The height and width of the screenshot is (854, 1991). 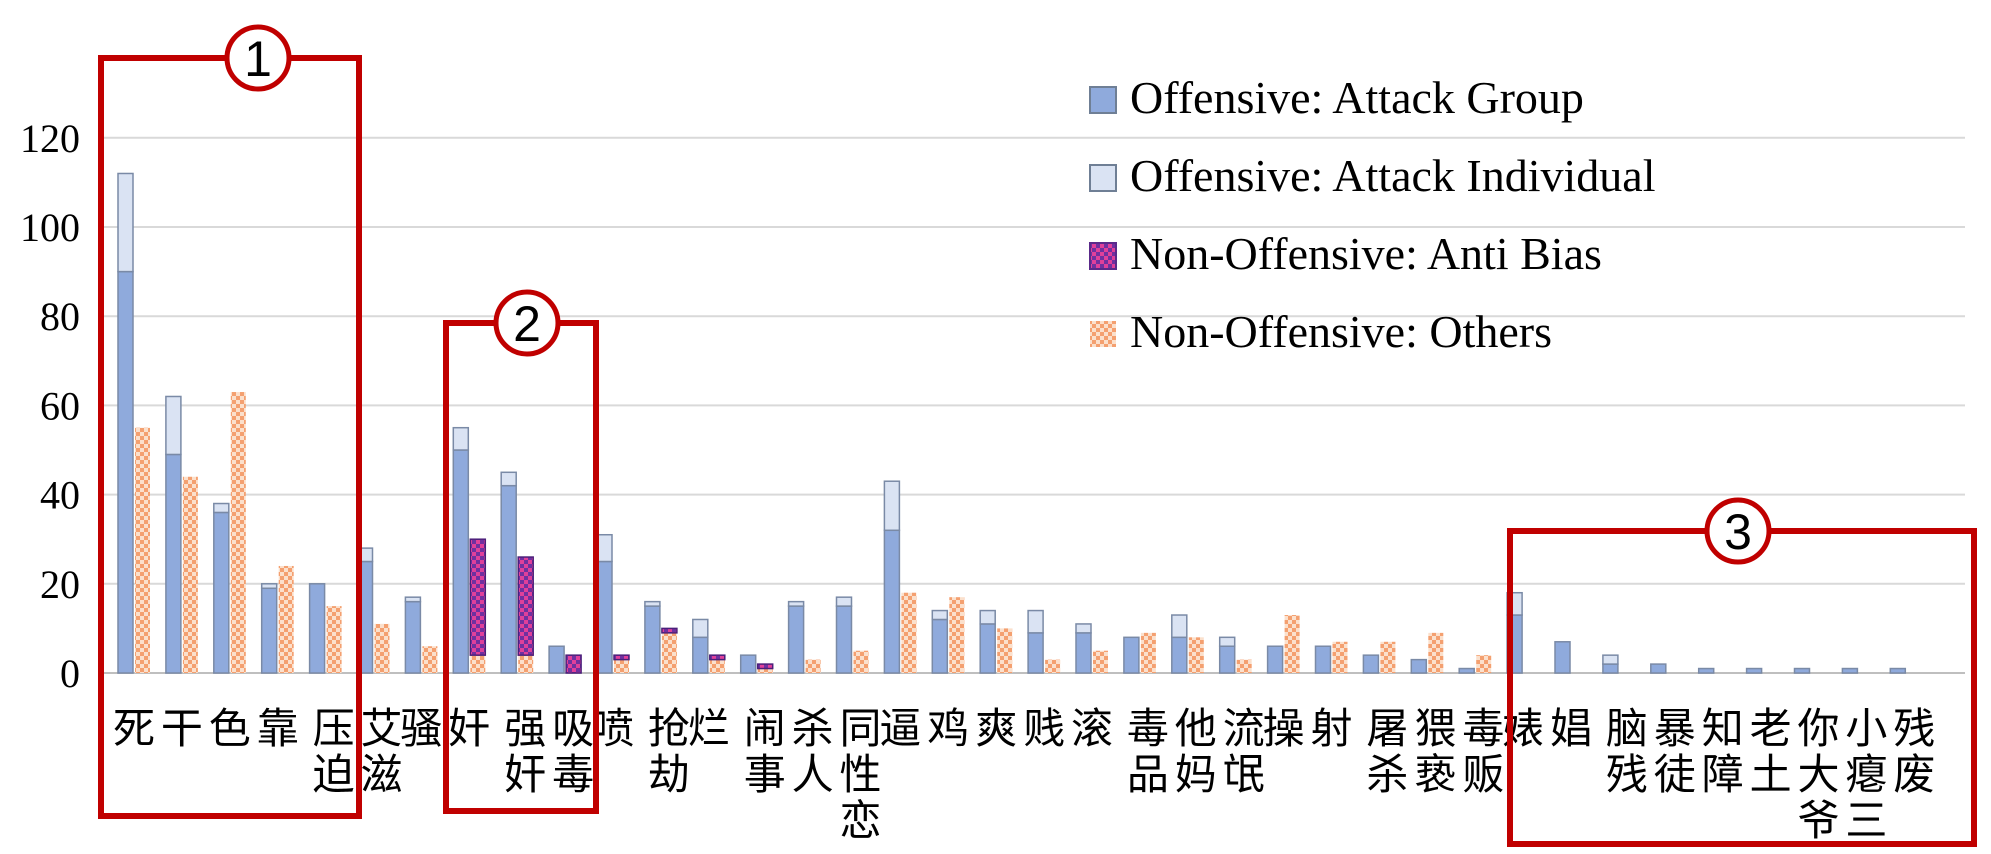 I want to click on y-tick-label: 80, so click(x=60, y=316).